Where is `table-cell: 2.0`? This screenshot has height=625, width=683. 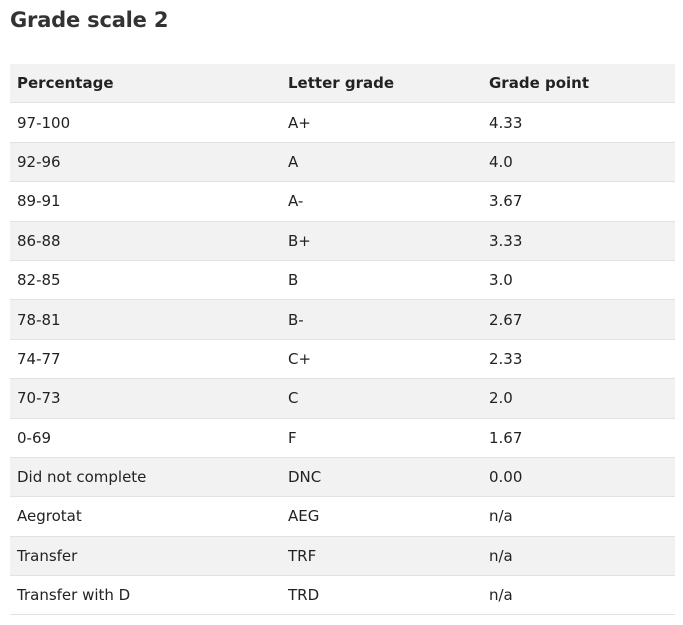
table-cell: 2.0 is located at coordinates (578, 398).